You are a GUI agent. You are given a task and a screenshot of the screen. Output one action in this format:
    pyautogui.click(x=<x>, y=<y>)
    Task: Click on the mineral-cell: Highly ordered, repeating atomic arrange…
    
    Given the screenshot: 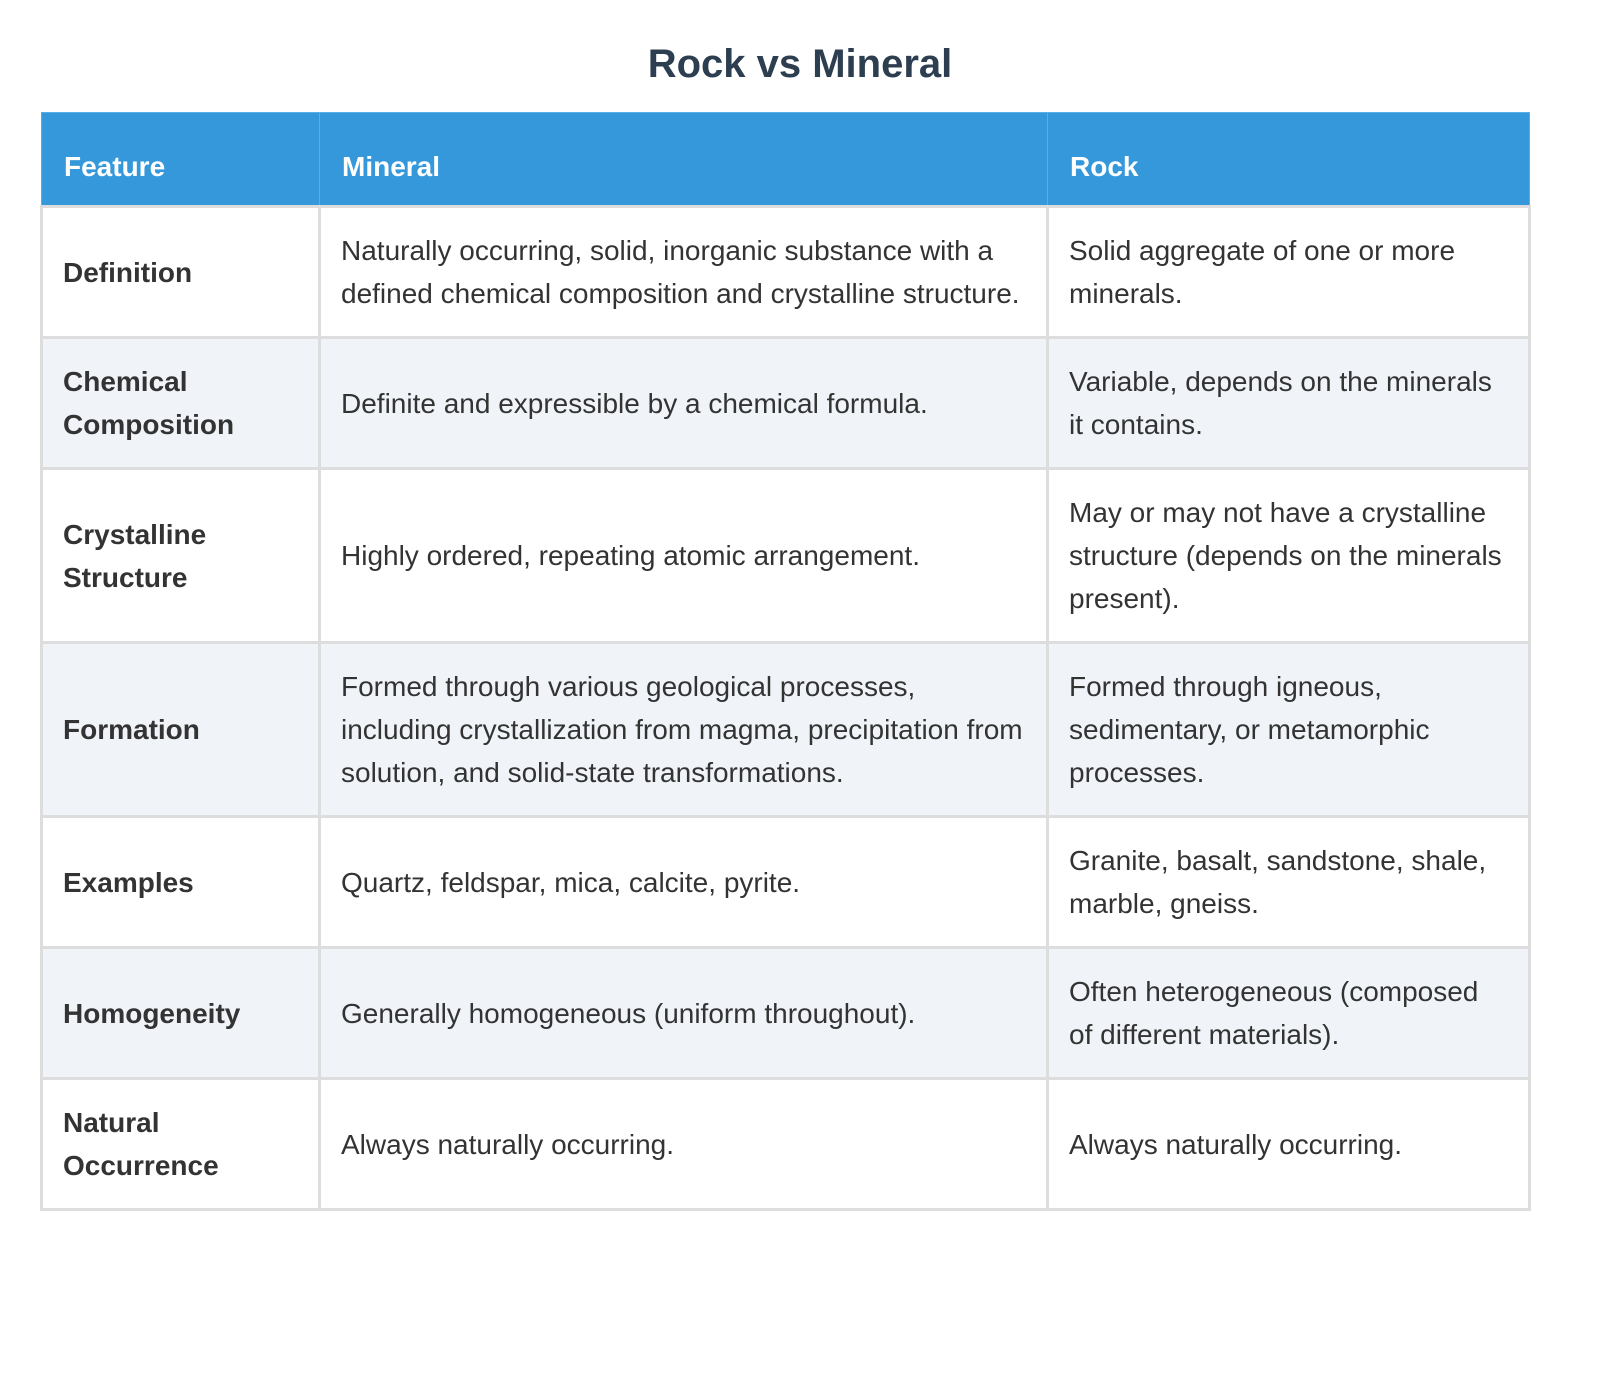 What is the action you would take?
    pyautogui.click(x=683, y=555)
    